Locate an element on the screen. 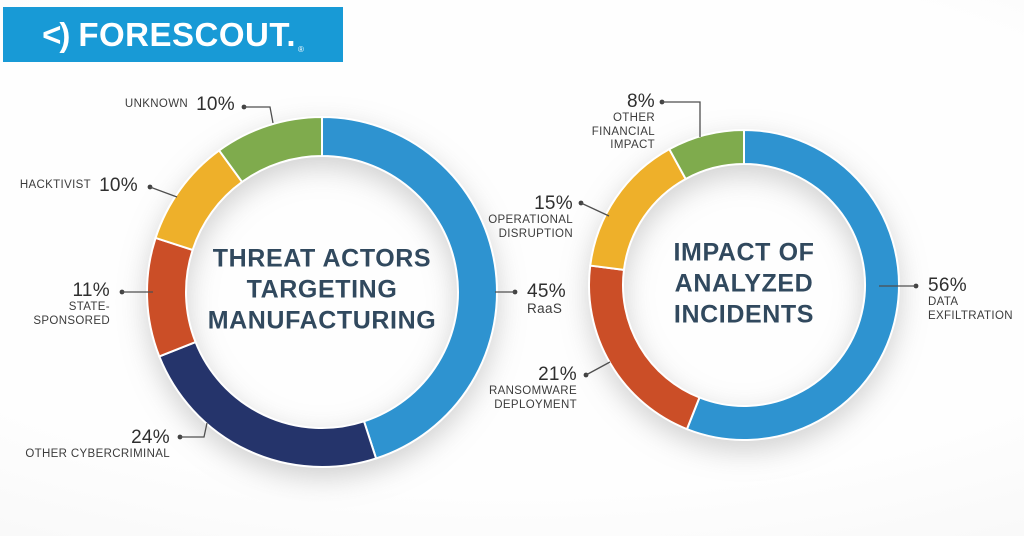  callout-label: OTHER CYBERCRIMINAL is located at coordinates (97, 454).